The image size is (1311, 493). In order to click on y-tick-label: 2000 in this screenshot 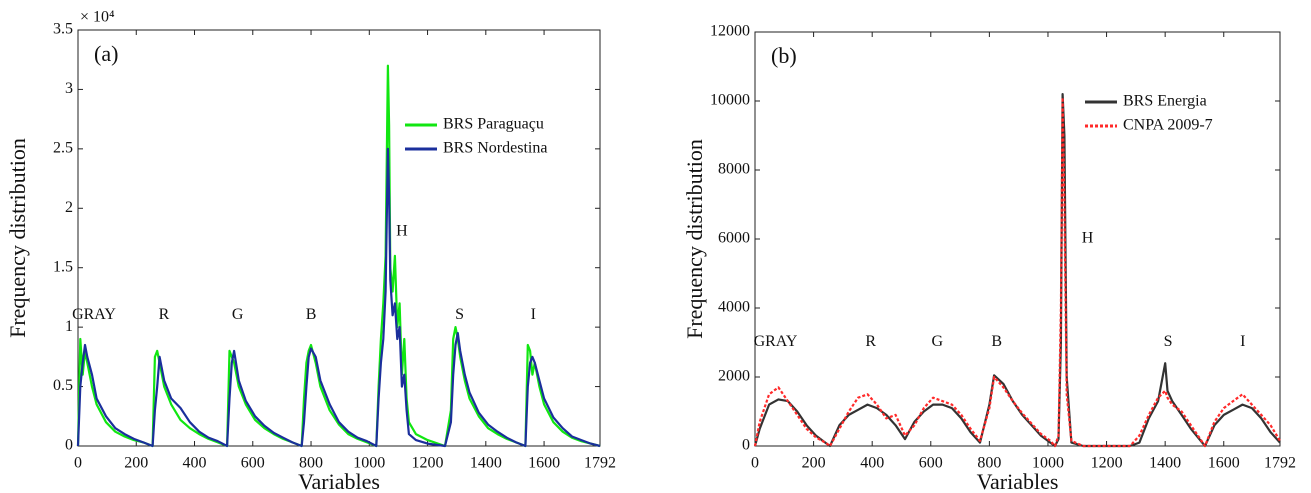, I will do `click(734, 376)`.